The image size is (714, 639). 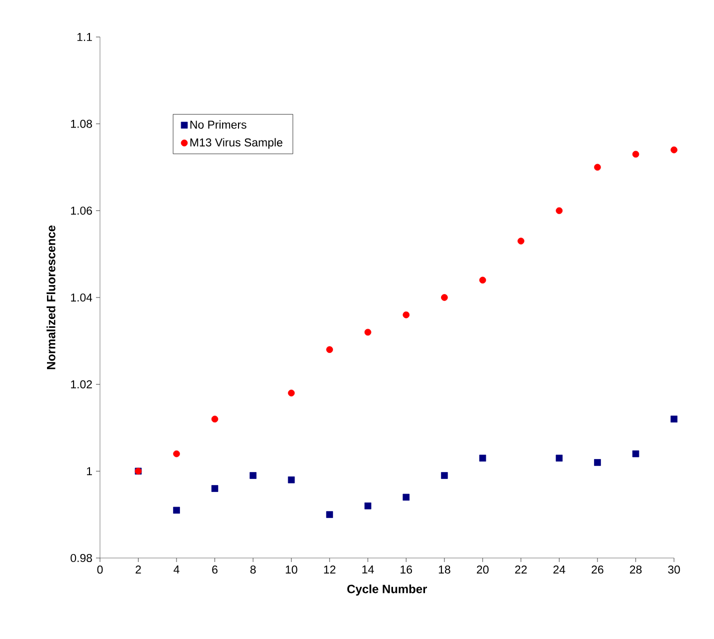 I want to click on x-tick-label: 14, so click(x=368, y=570).